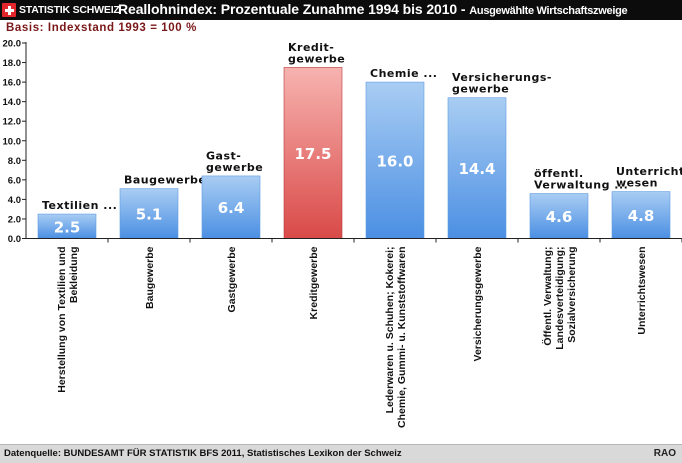 The width and height of the screenshot is (682, 463). Describe the element at coordinates (14, 239) in the screenshot. I see `y-tick-label: 0.0` at that location.